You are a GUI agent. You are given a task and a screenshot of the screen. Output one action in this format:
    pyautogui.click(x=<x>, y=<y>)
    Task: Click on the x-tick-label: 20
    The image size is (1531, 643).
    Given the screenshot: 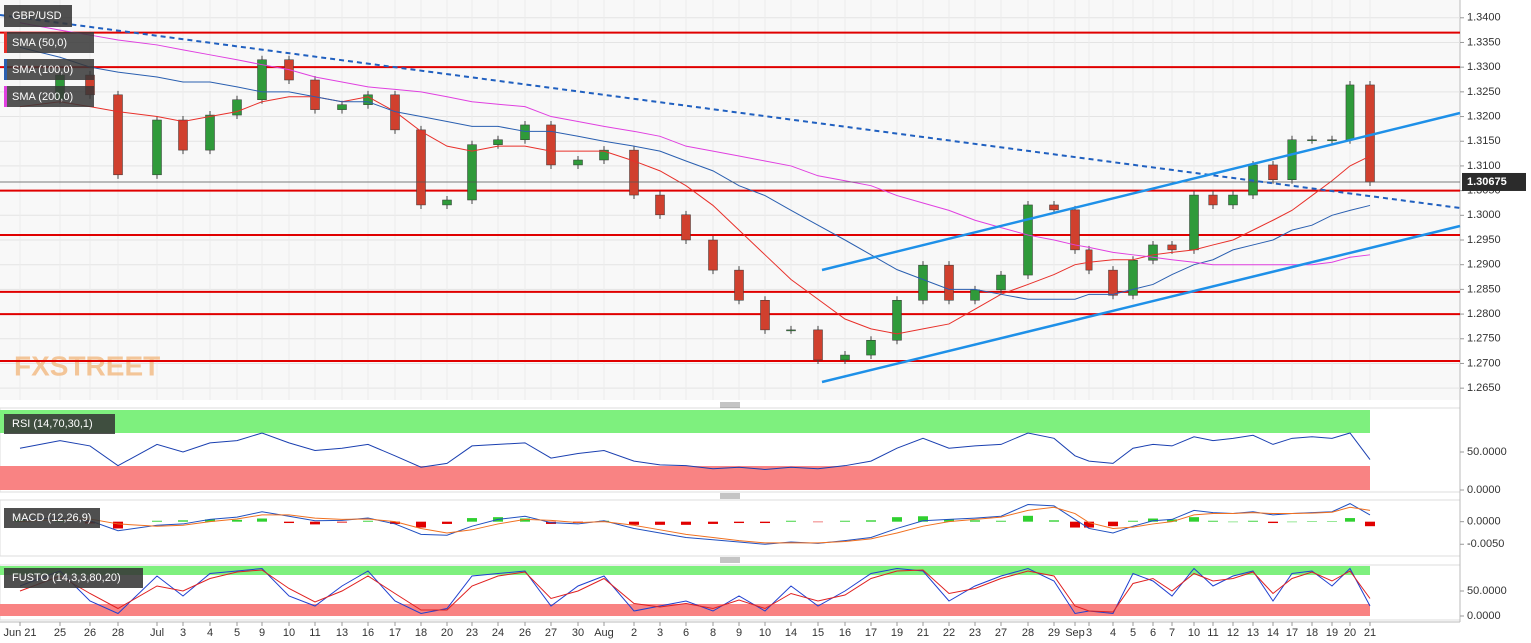 What is the action you would take?
    pyautogui.click(x=447, y=633)
    